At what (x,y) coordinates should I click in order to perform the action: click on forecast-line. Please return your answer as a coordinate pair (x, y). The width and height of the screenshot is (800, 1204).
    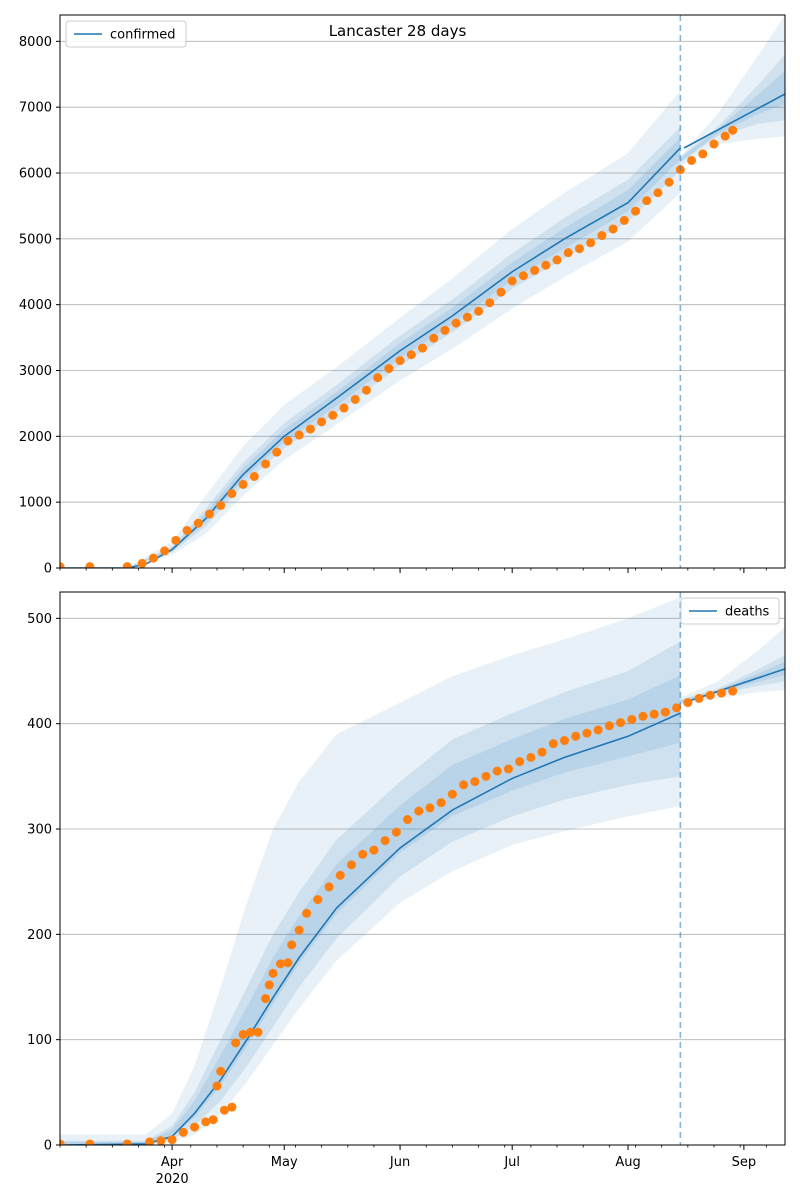
    Looking at the image, I should click on (734, 121).